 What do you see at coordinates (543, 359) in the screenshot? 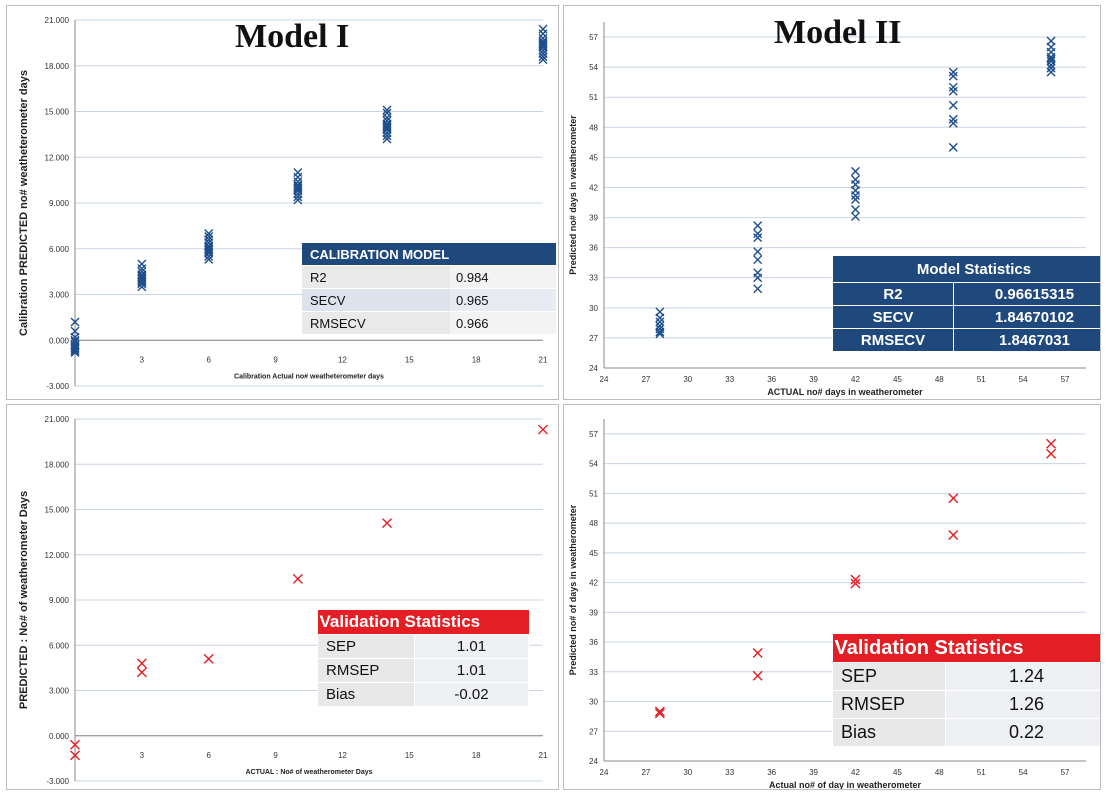
I see `x-tick-label: 21` at bounding box center [543, 359].